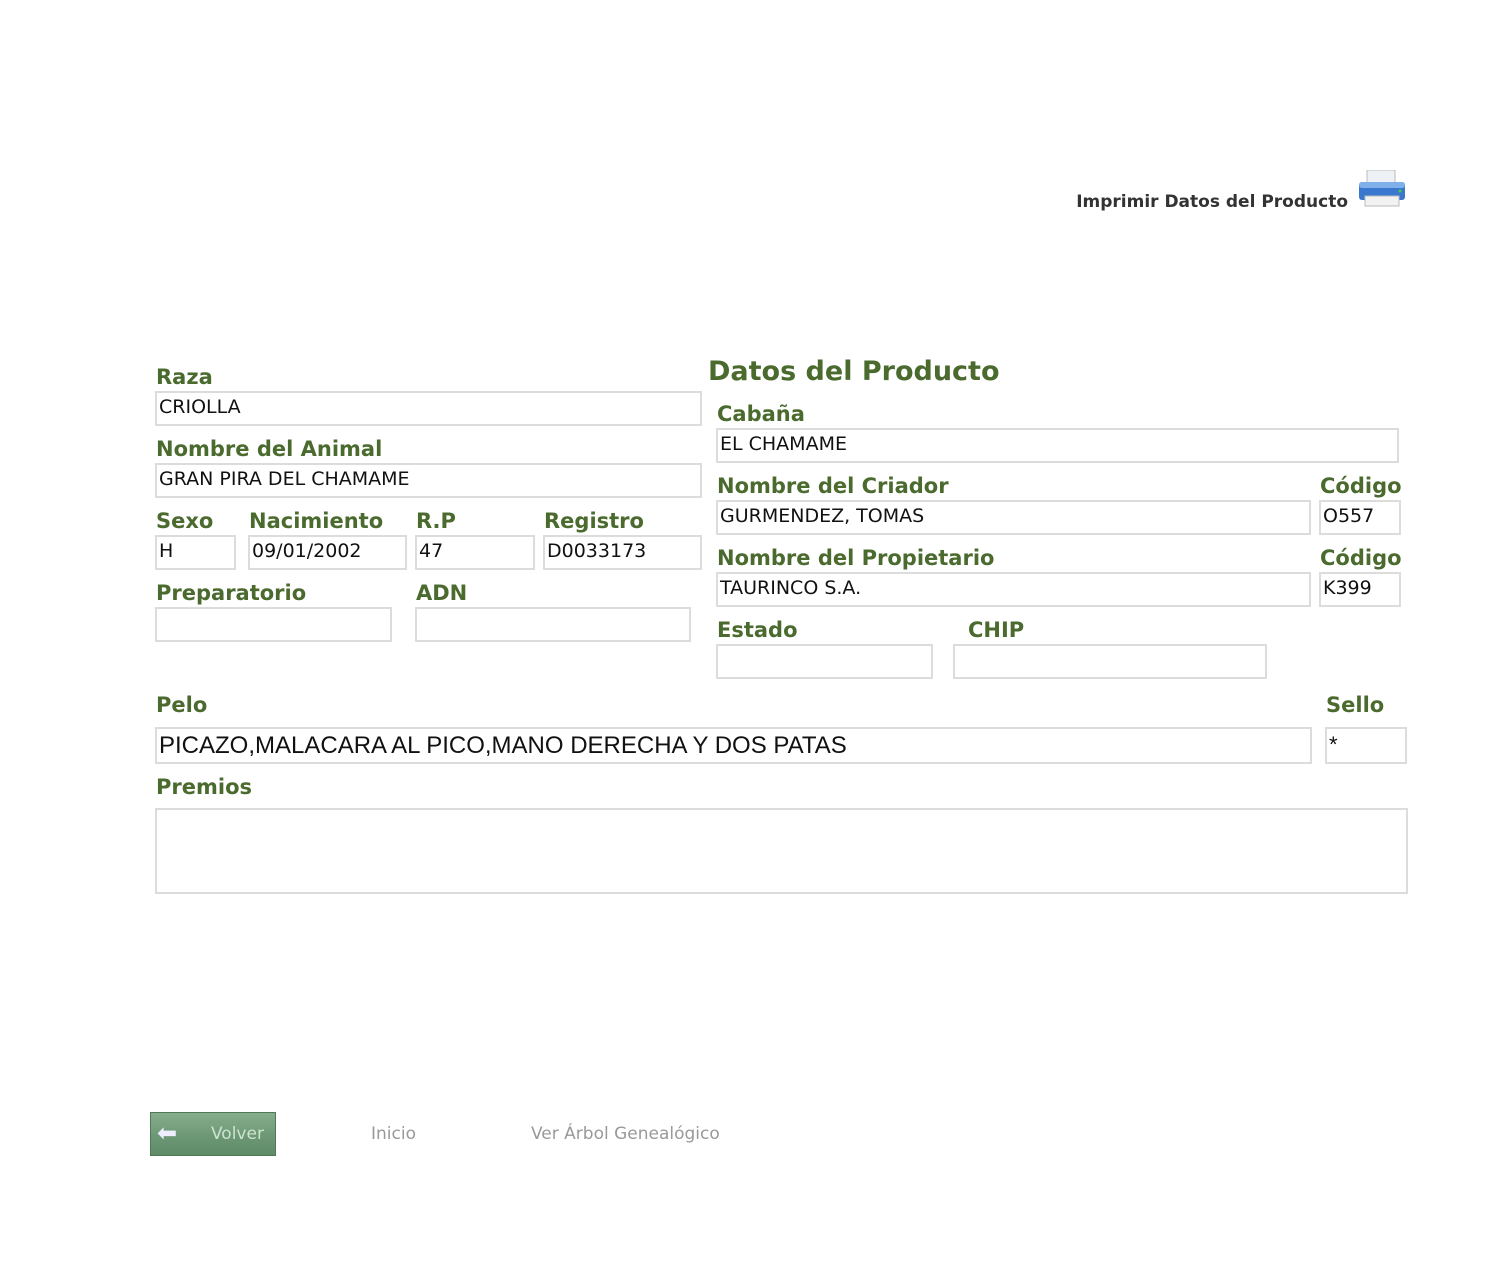  Describe the element at coordinates (1235, 190) in the screenshot. I see `print-link: Imprimir Datos del Producto` at that location.